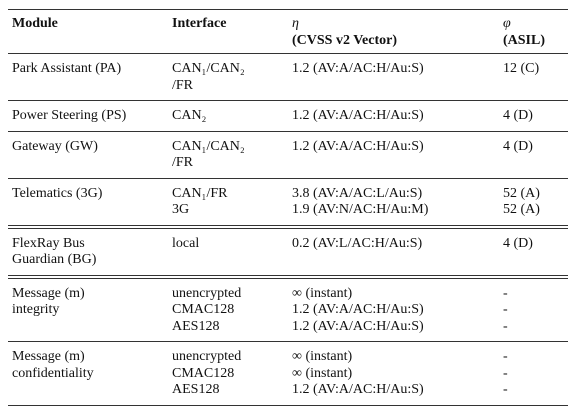 Image resolution: width=578 pixels, height=406 pixels. Describe the element at coordinates (54, 259) in the screenshot. I see `cell-line: Guardian (BG)` at that location.